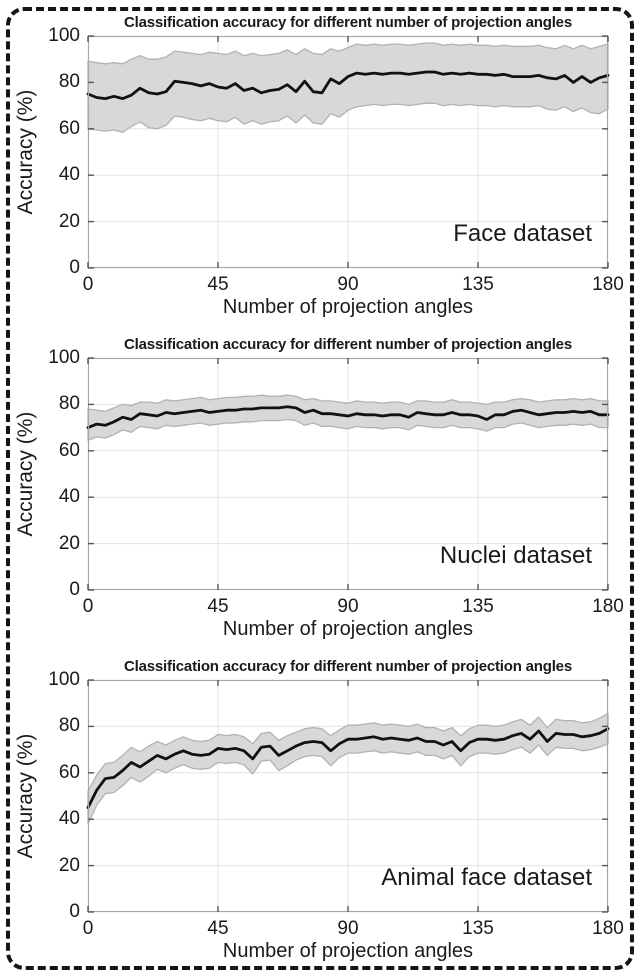 The width and height of the screenshot is (640, 977). I want to click on dataset-annotation: Nuclei dataset, so click(515, 555).